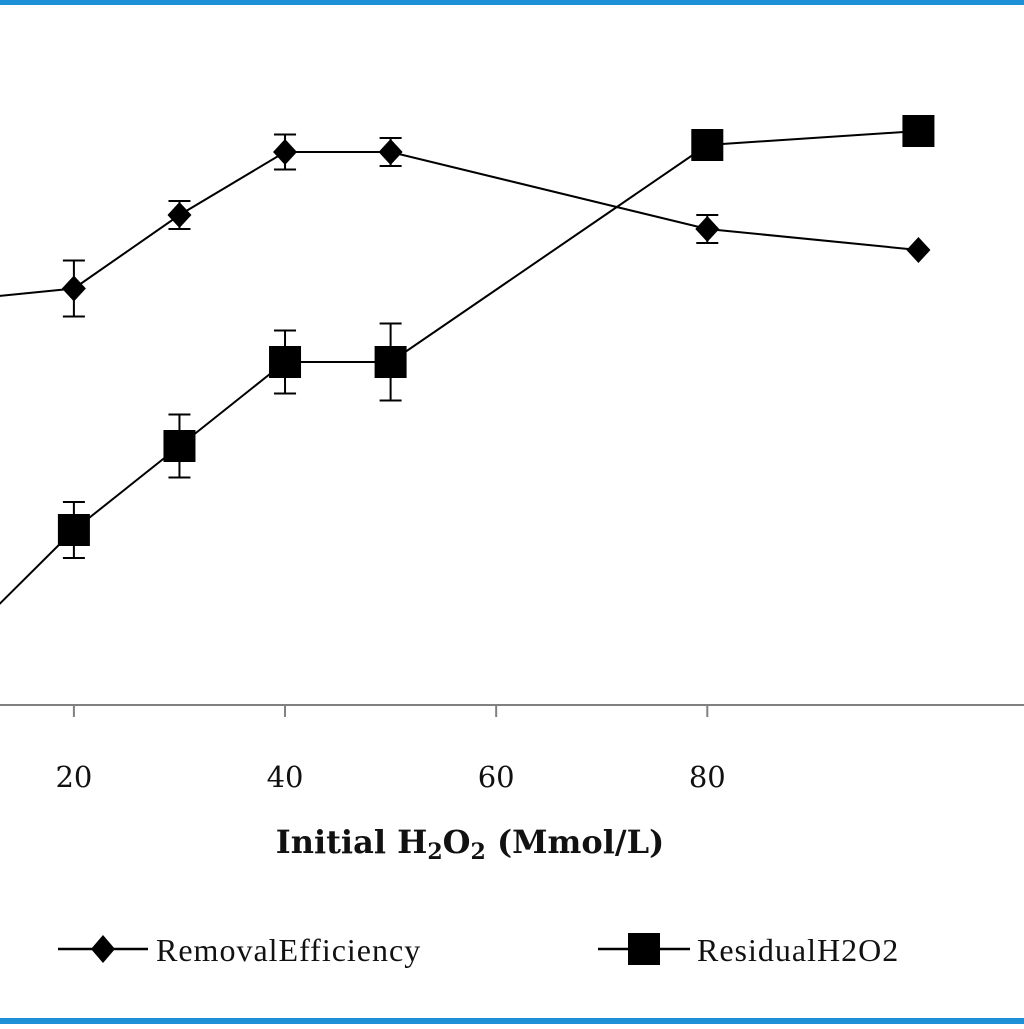  I want to click on x-tick-label: 20, so click(73, 777).